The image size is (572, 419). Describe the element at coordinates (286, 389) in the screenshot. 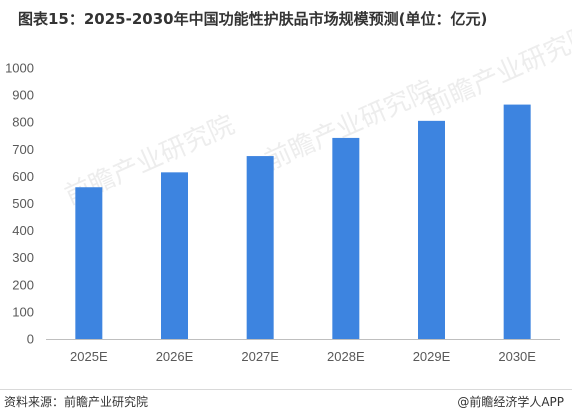

I see `footer-divider` at that location.